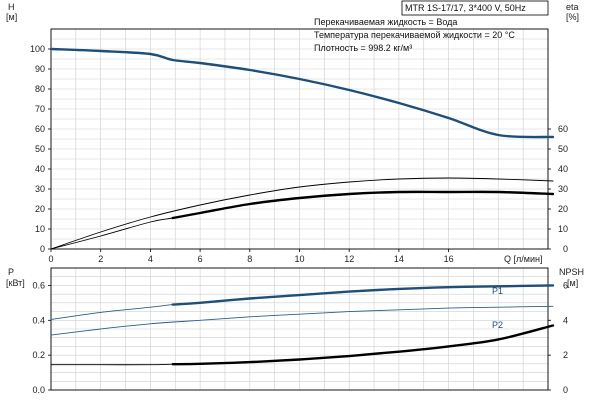  I want to click on x-tick-label: 16, so click(449, 259).